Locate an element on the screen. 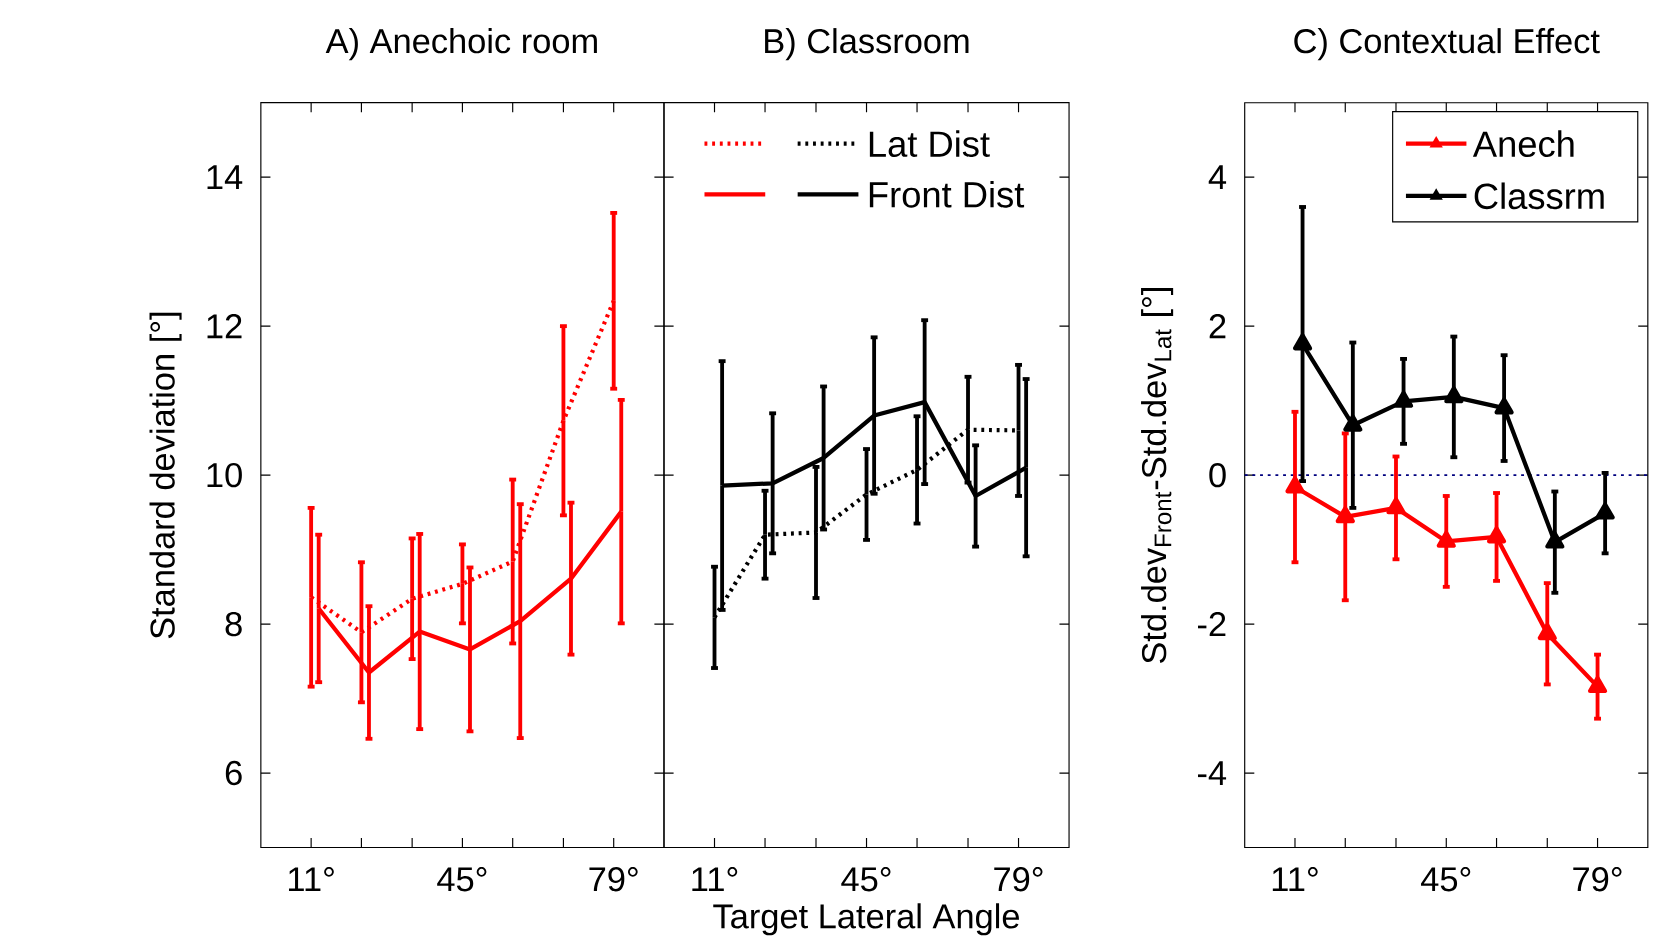 Image resolution: width=1668 pixels, height=948 pixels. y-tick-label: 14 is located at coordinates (225, 177).